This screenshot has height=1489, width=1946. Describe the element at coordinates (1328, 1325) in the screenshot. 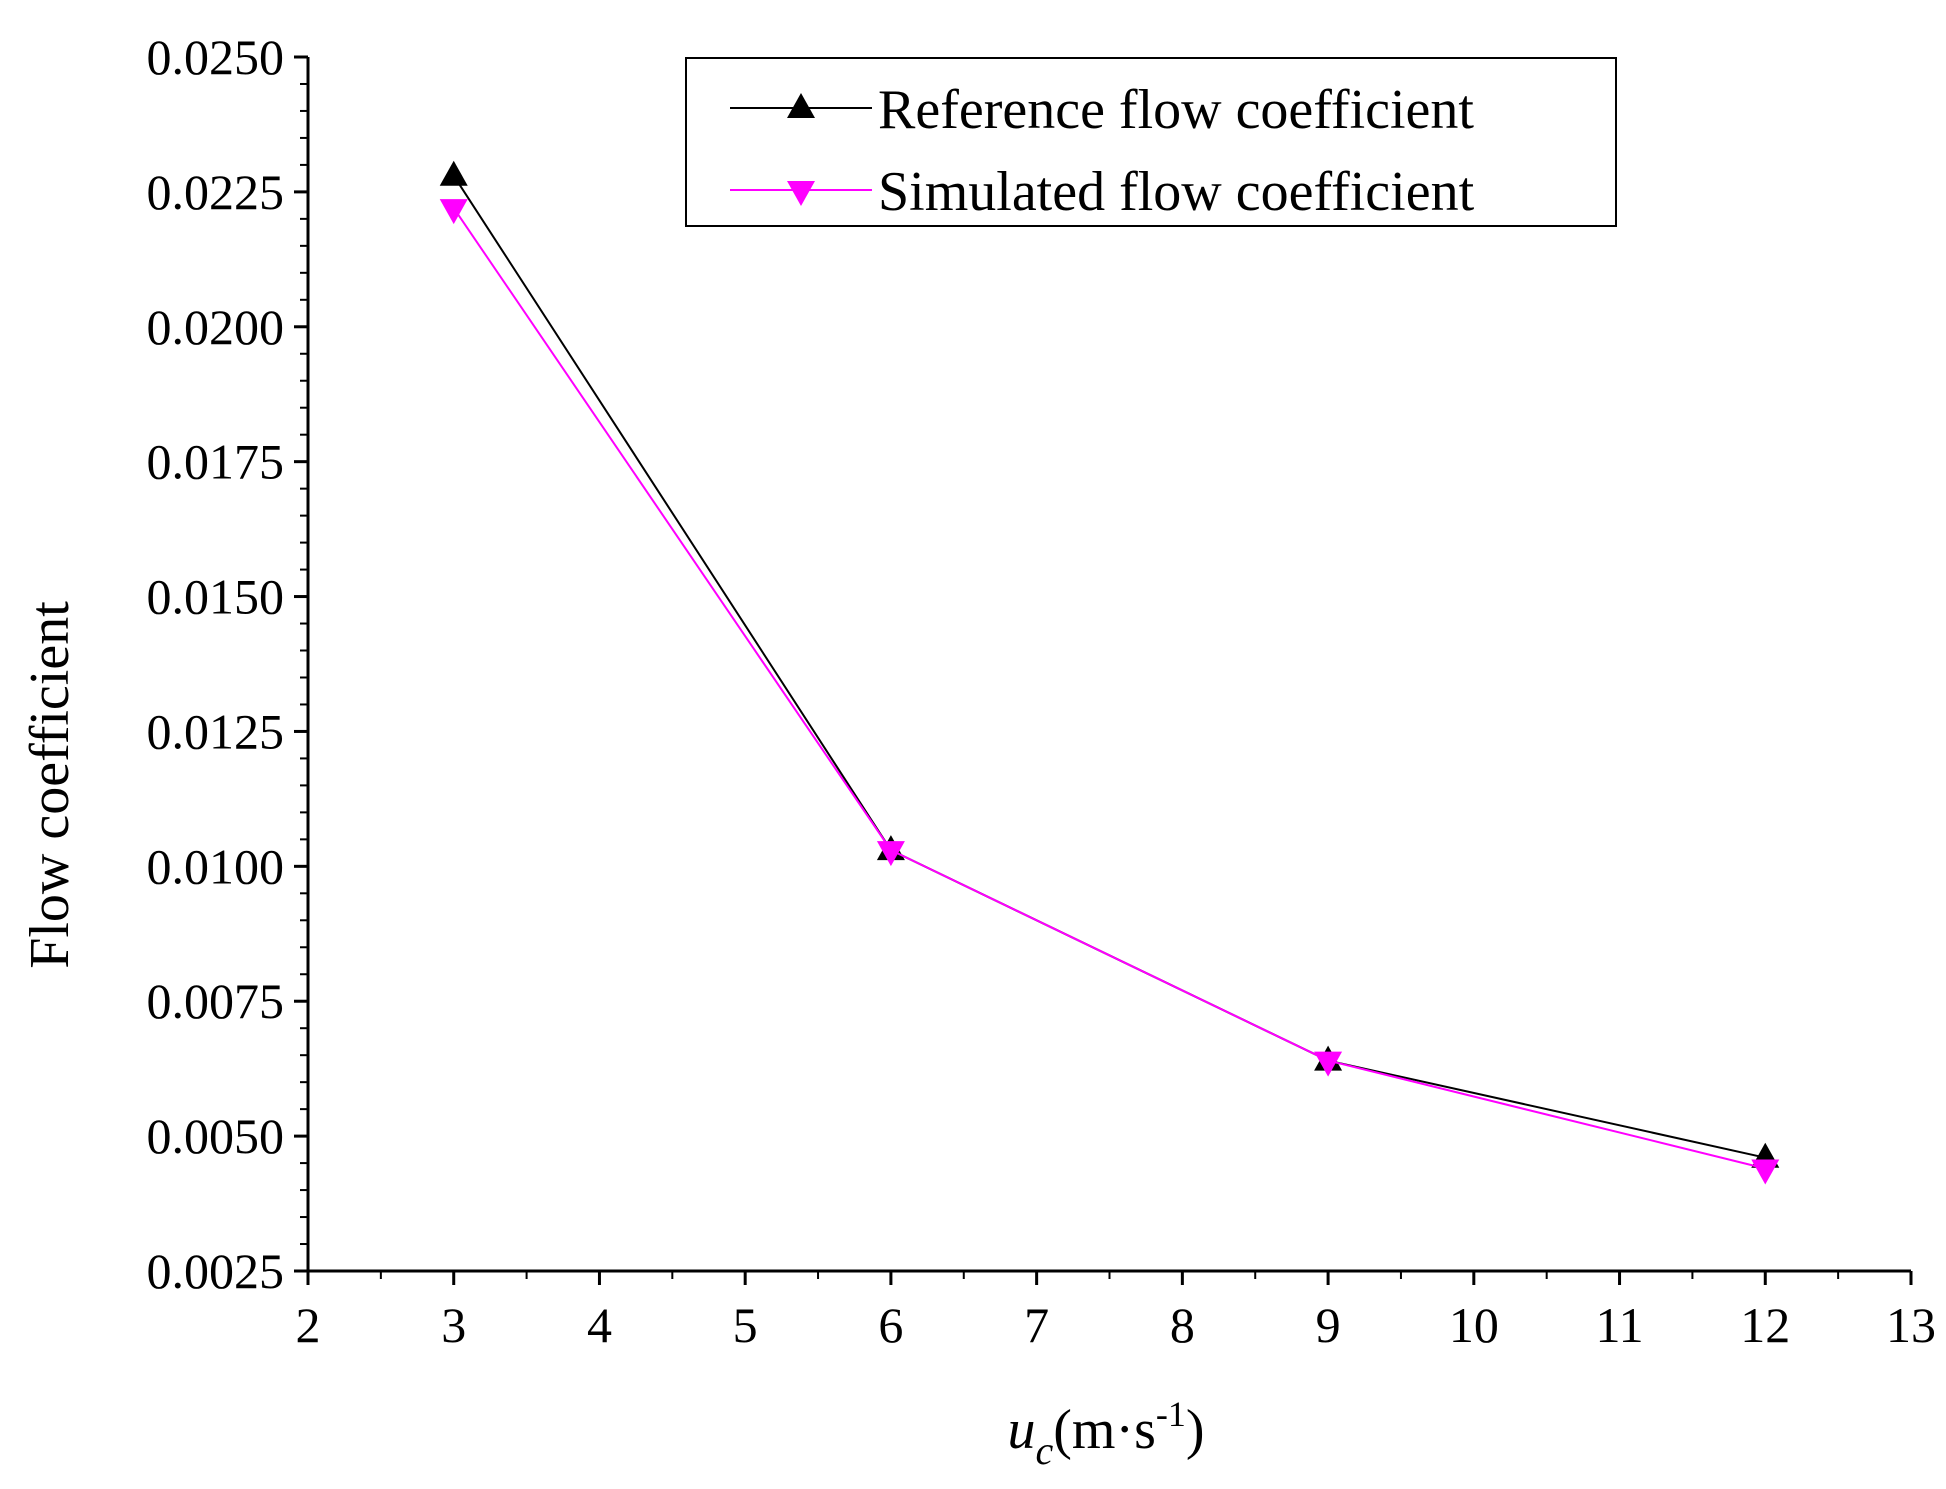

I see `x-tick-label: 9` at that location.